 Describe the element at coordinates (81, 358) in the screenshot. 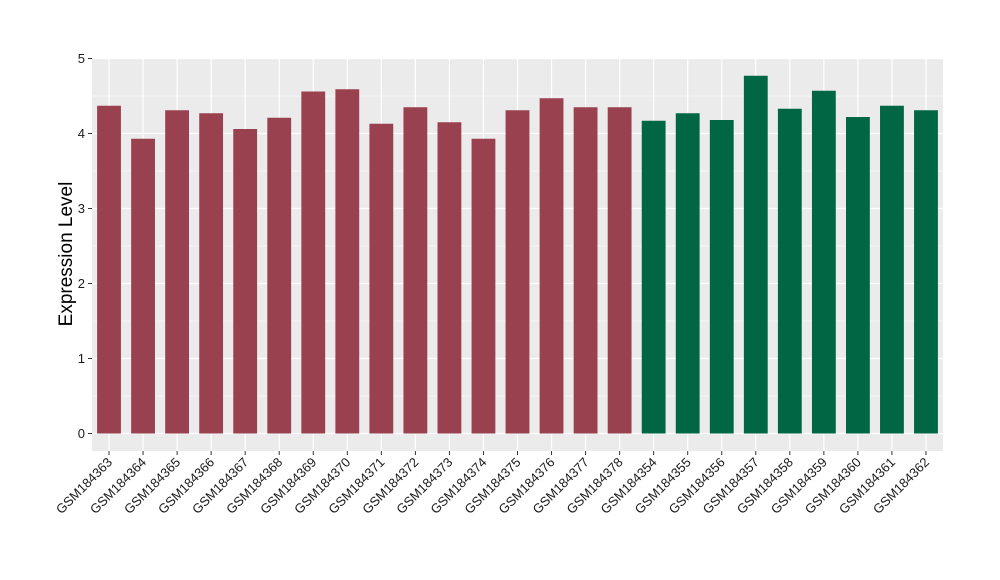

I see `y-tick-label: 1` at that location.